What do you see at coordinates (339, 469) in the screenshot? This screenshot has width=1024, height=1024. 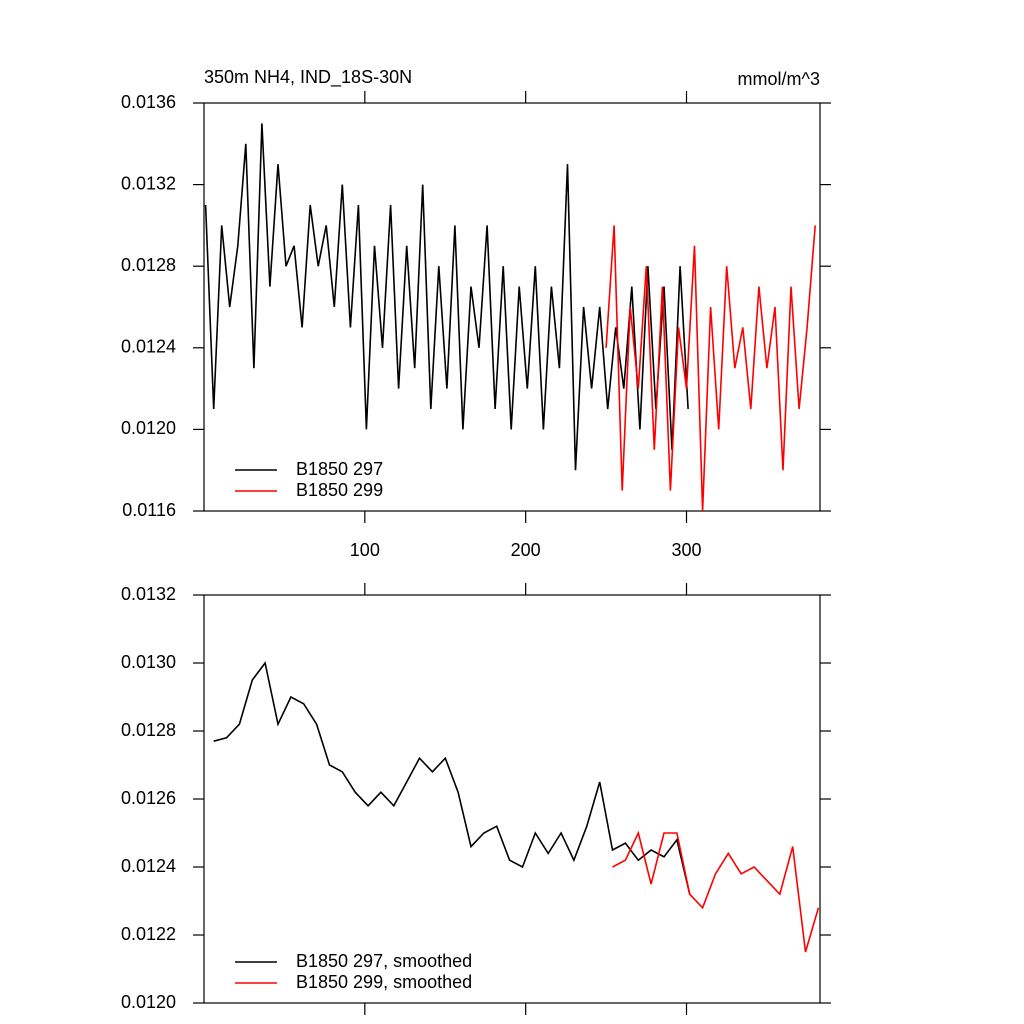 I see `legend-label: B1850 297` at bounding box center [339, 469].